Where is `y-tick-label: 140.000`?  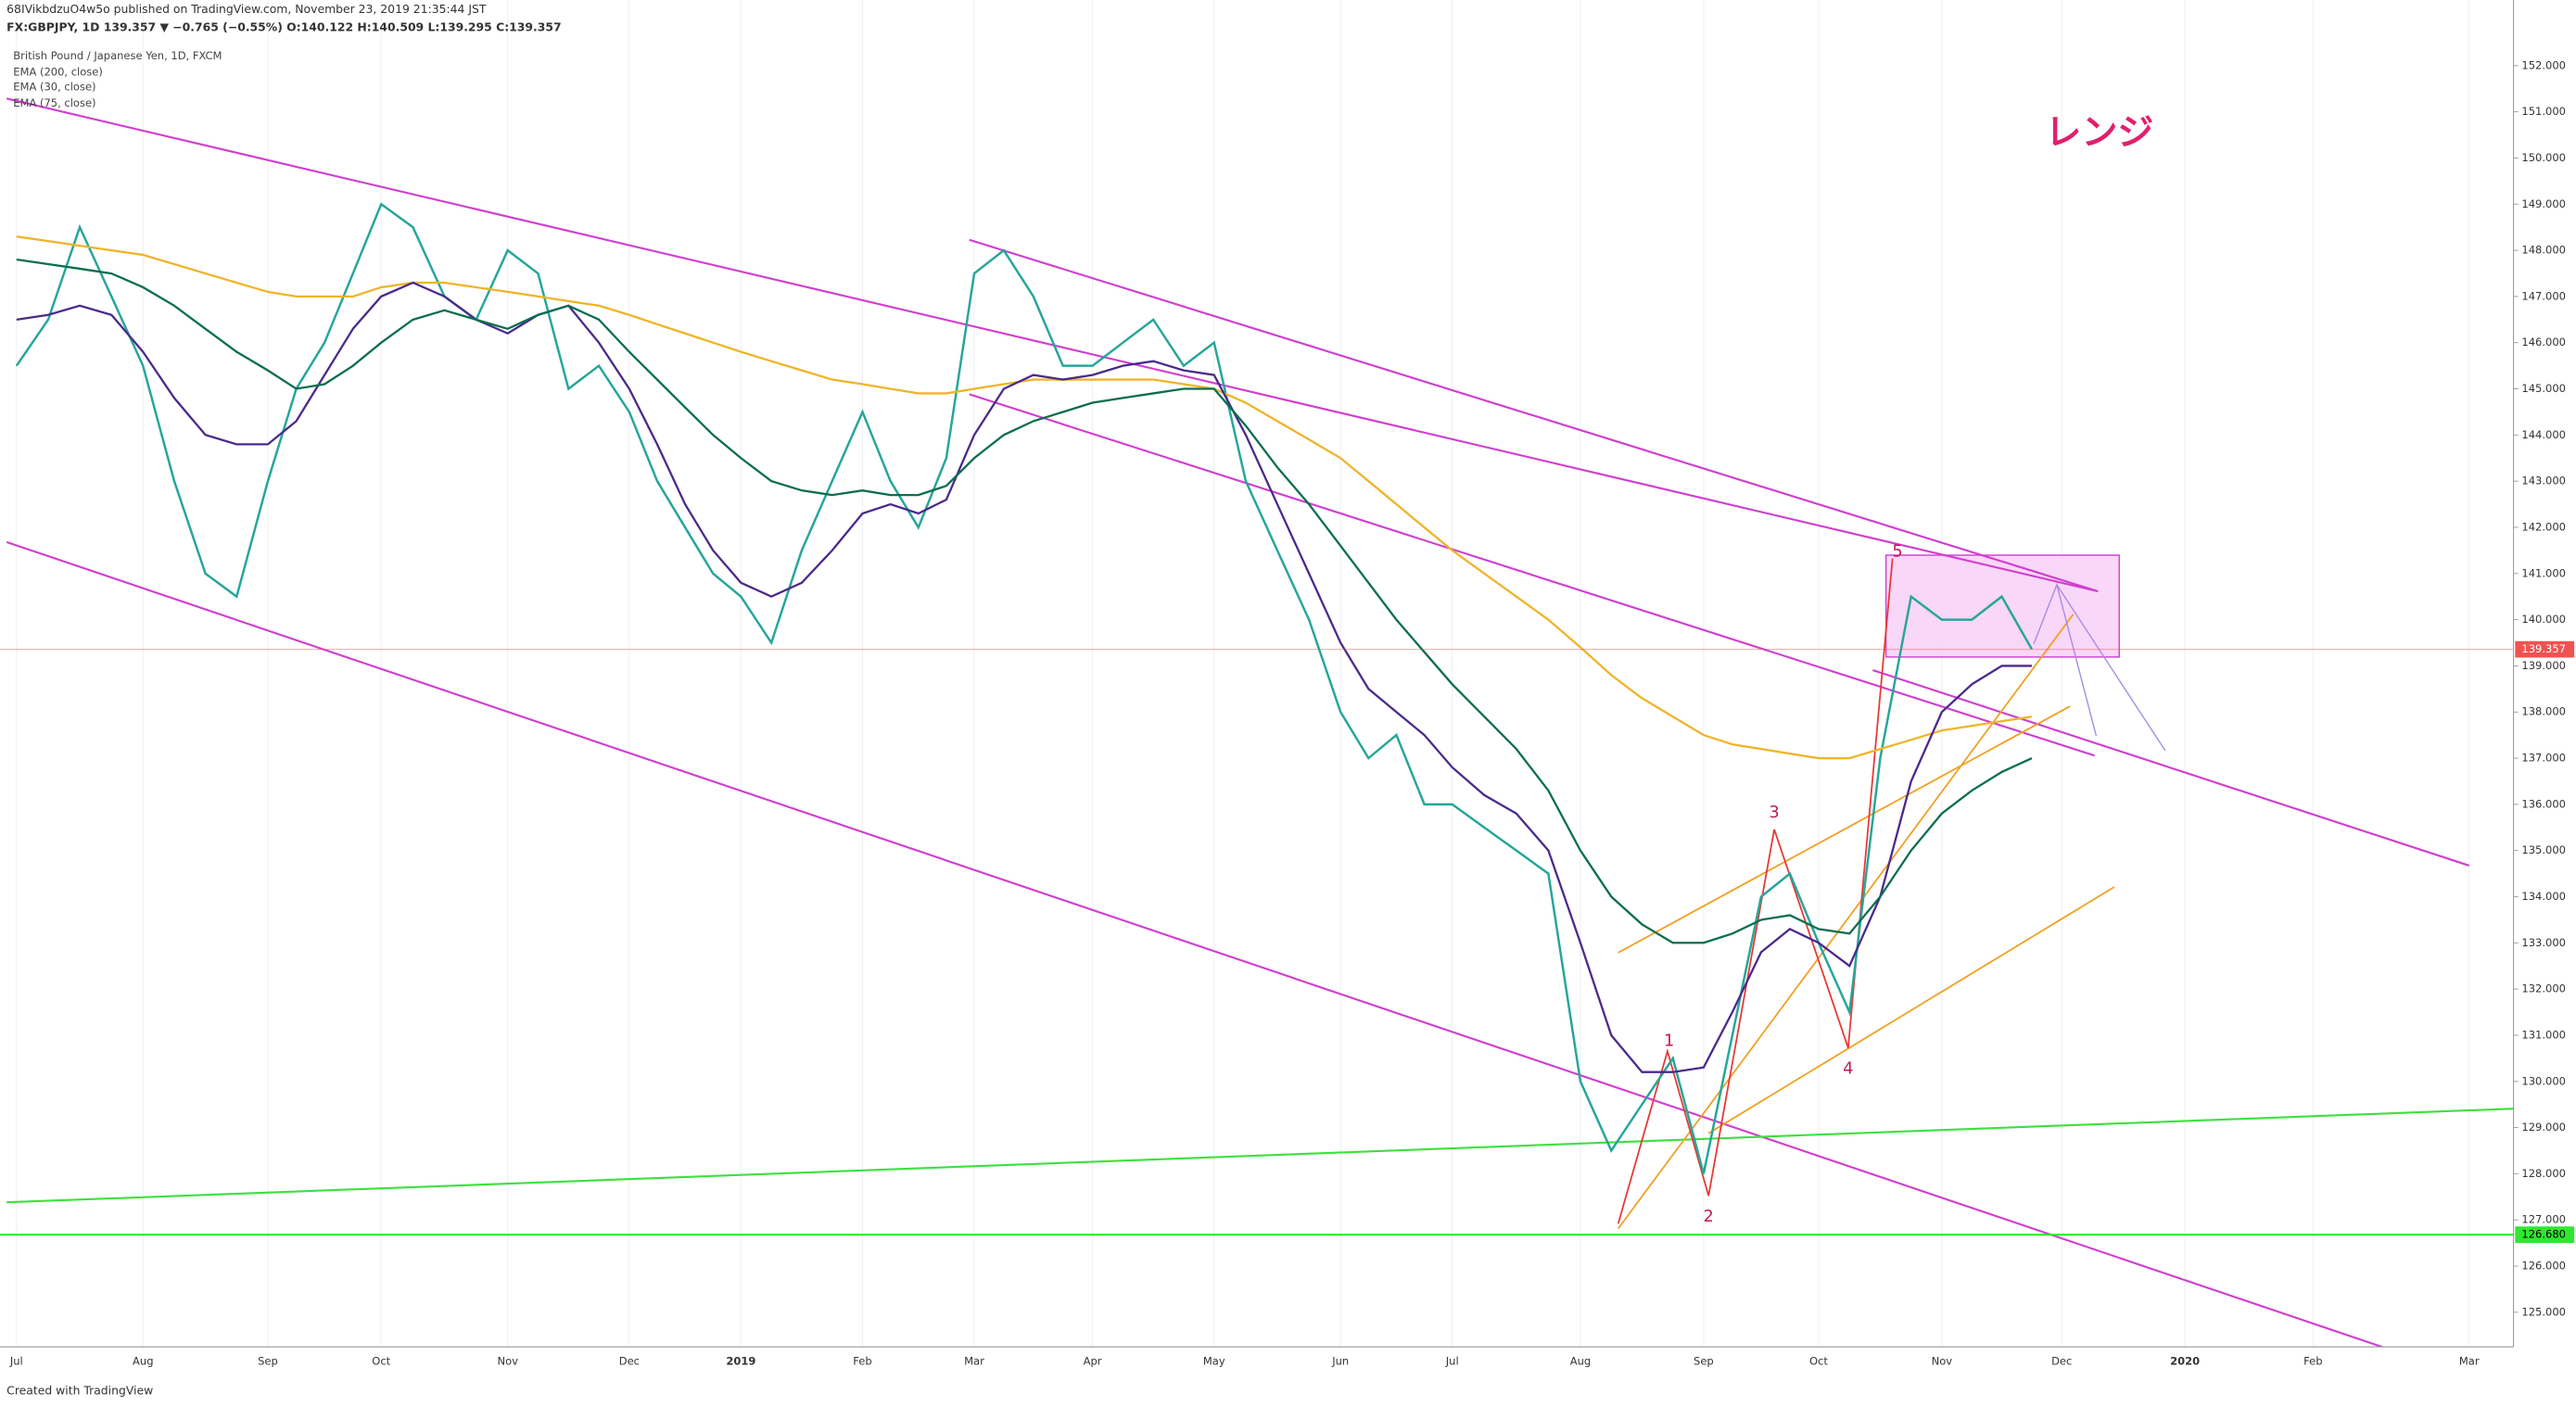
y-tick-label: 140.000 is located at coordinates (2543, 619).